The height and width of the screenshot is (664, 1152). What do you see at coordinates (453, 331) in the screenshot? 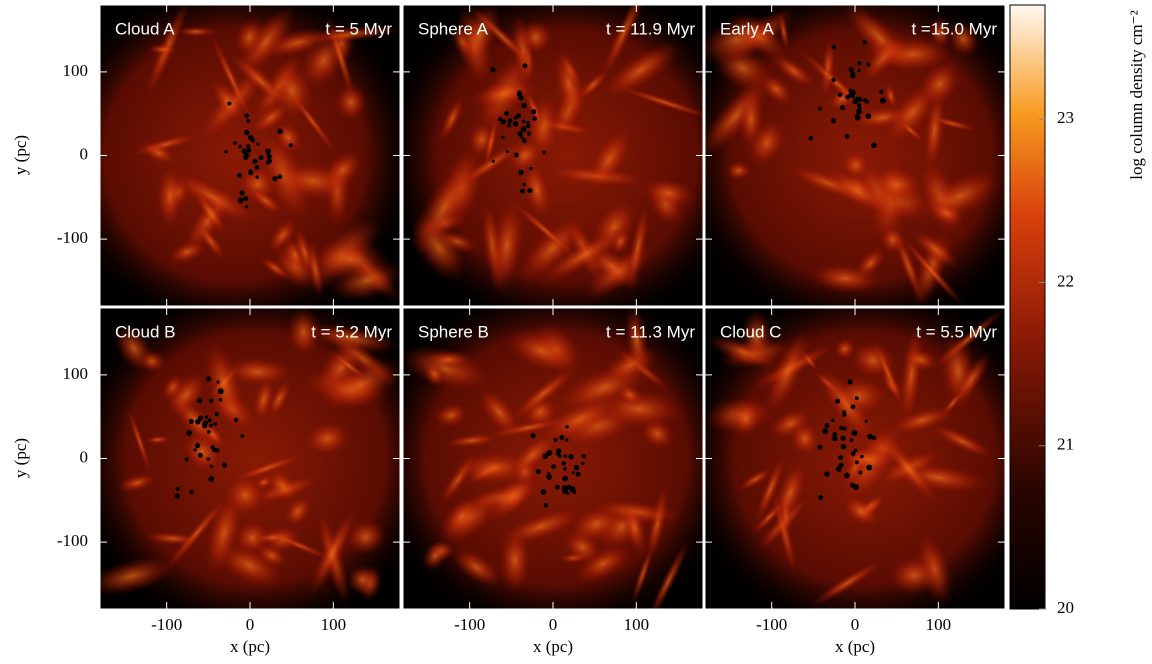
I see `panel-name: Sphere B` at bounding box center [453, 331].